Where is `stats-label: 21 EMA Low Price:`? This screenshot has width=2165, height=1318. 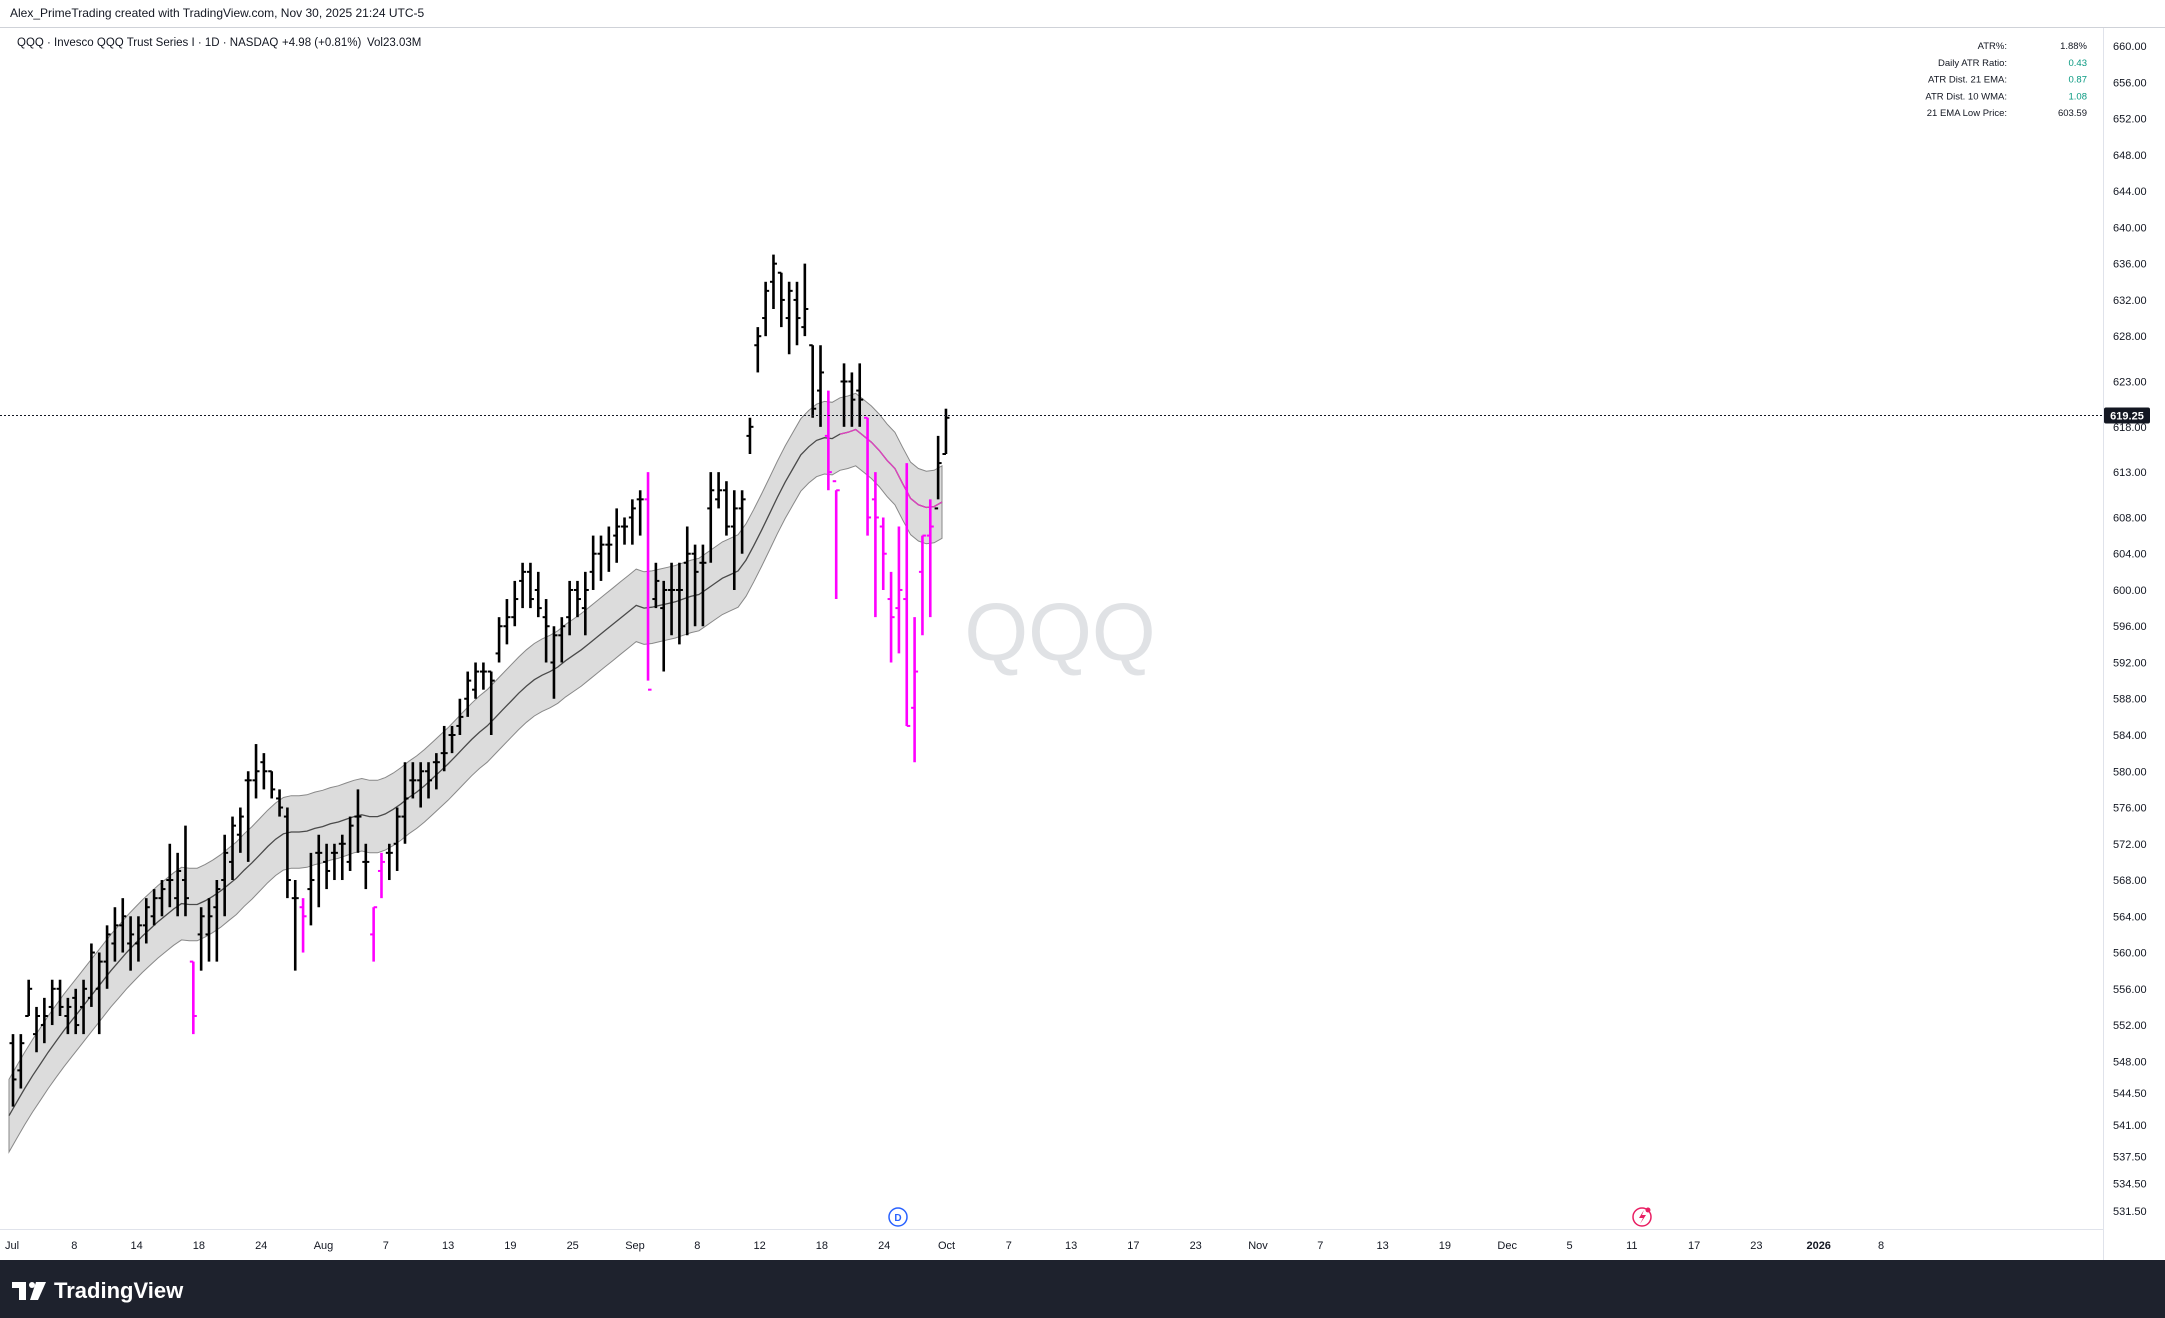
stats-label: 21 EMA Low Price: is located at coordinates (1967, 113).